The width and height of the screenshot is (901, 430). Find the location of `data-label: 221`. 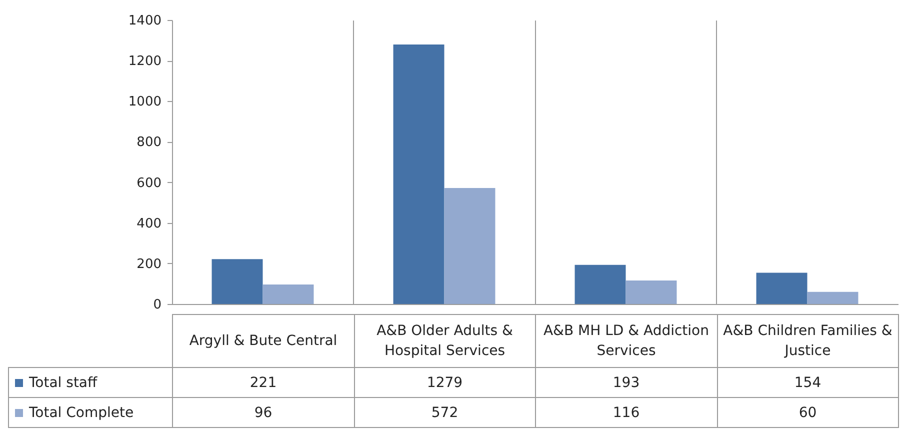

data-label: 221 is located at coordinates (263, 383).